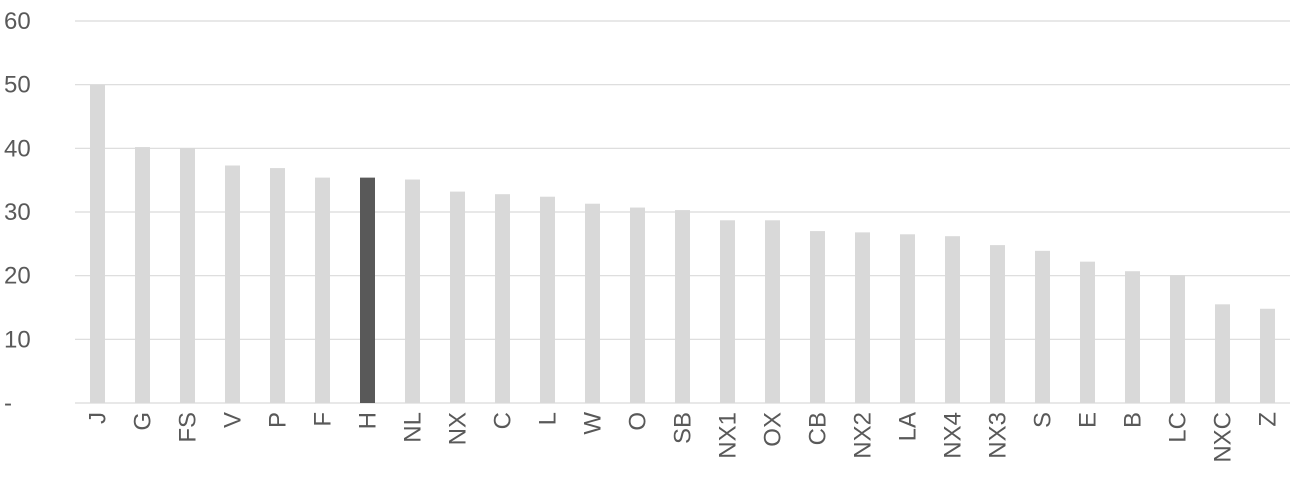 The width and height of the screenshot is (1290, 481). What do you see at coordinates (232, 284) in the screenshot?
I see `bar-v` at bounding box center [232, 284].